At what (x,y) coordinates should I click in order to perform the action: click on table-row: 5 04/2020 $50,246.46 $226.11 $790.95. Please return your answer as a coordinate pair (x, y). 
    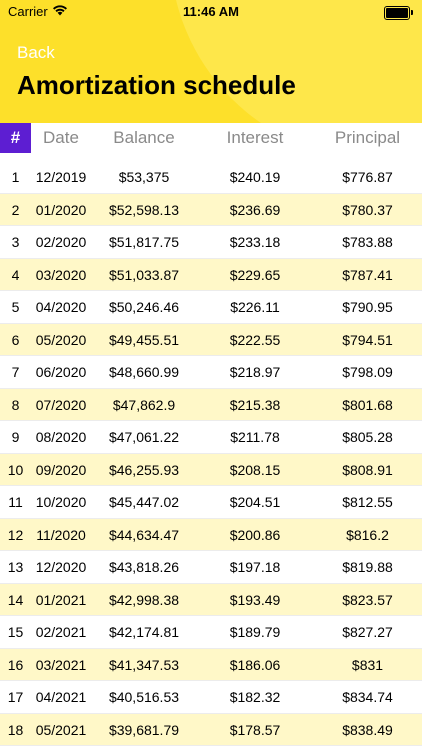
    Looking at the image, I should click on (211, 307).